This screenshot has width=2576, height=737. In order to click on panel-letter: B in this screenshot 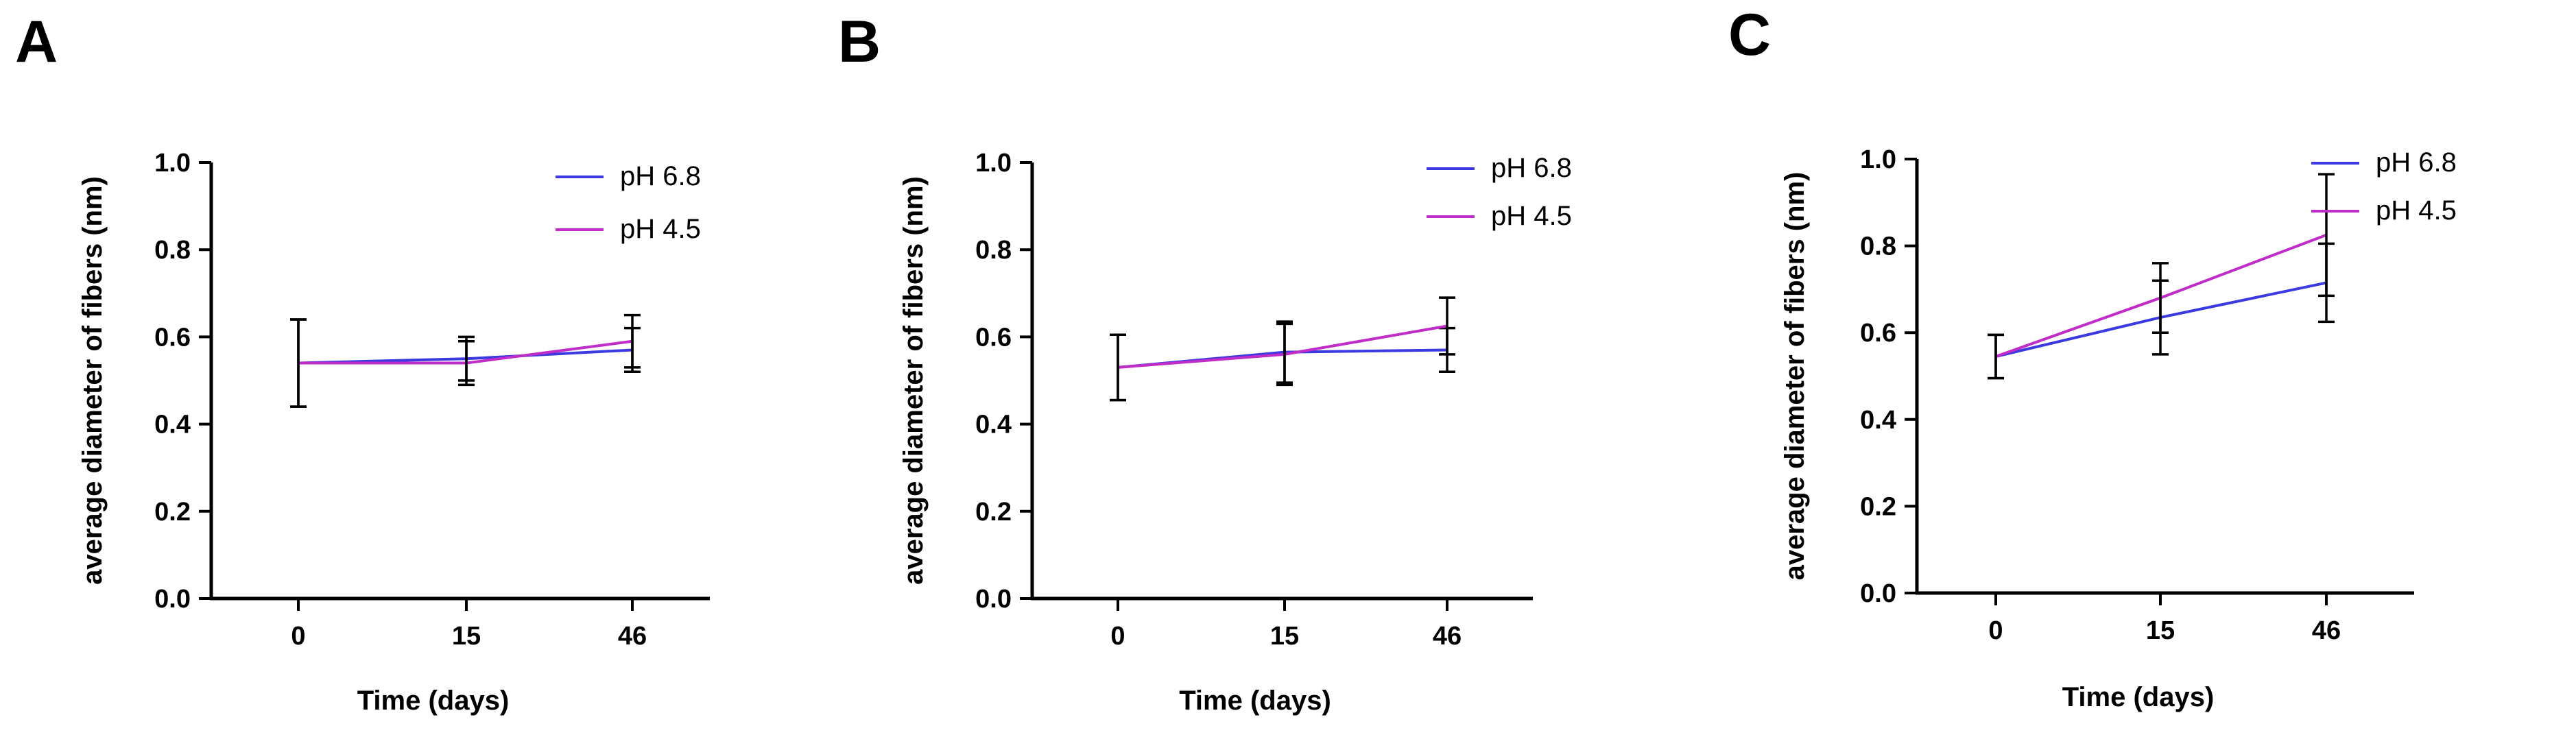, I will do `click(859, 42)`.